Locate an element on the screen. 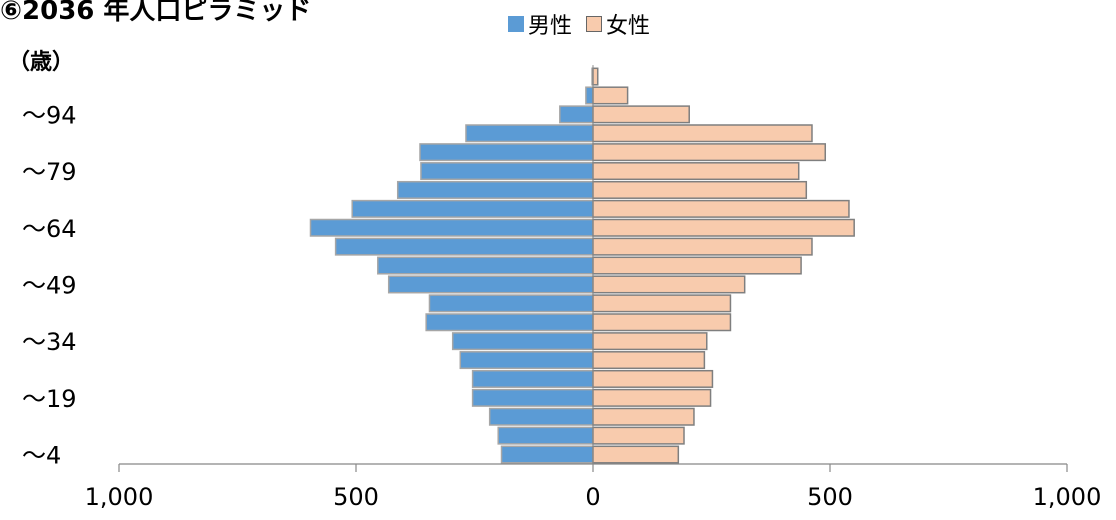 This screenshot has height=520, width=1116. chart-title: ⑥2036 年人口ピラミッド is located at coordinates (156, 13).